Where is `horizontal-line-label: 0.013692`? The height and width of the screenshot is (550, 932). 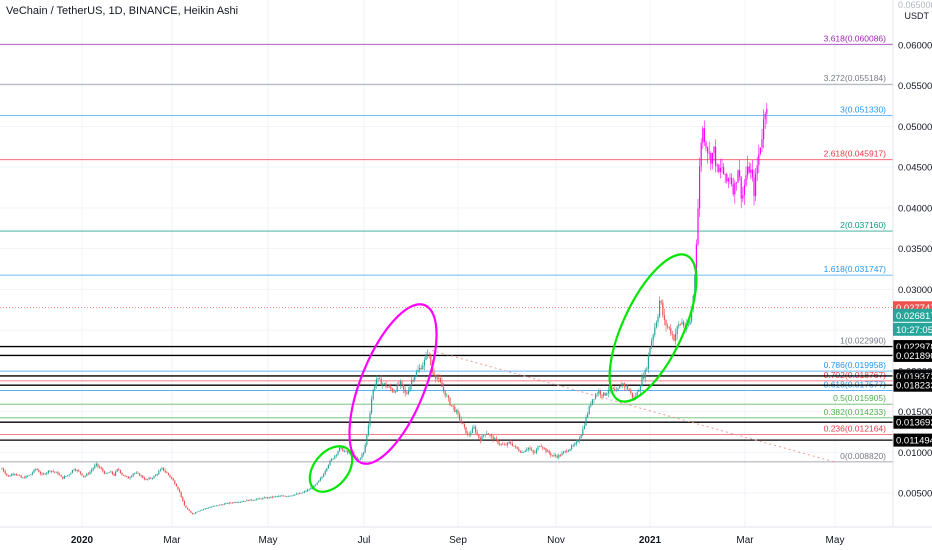 horizontal-line-label: 0.013692 is located at coordinates (914, 423).